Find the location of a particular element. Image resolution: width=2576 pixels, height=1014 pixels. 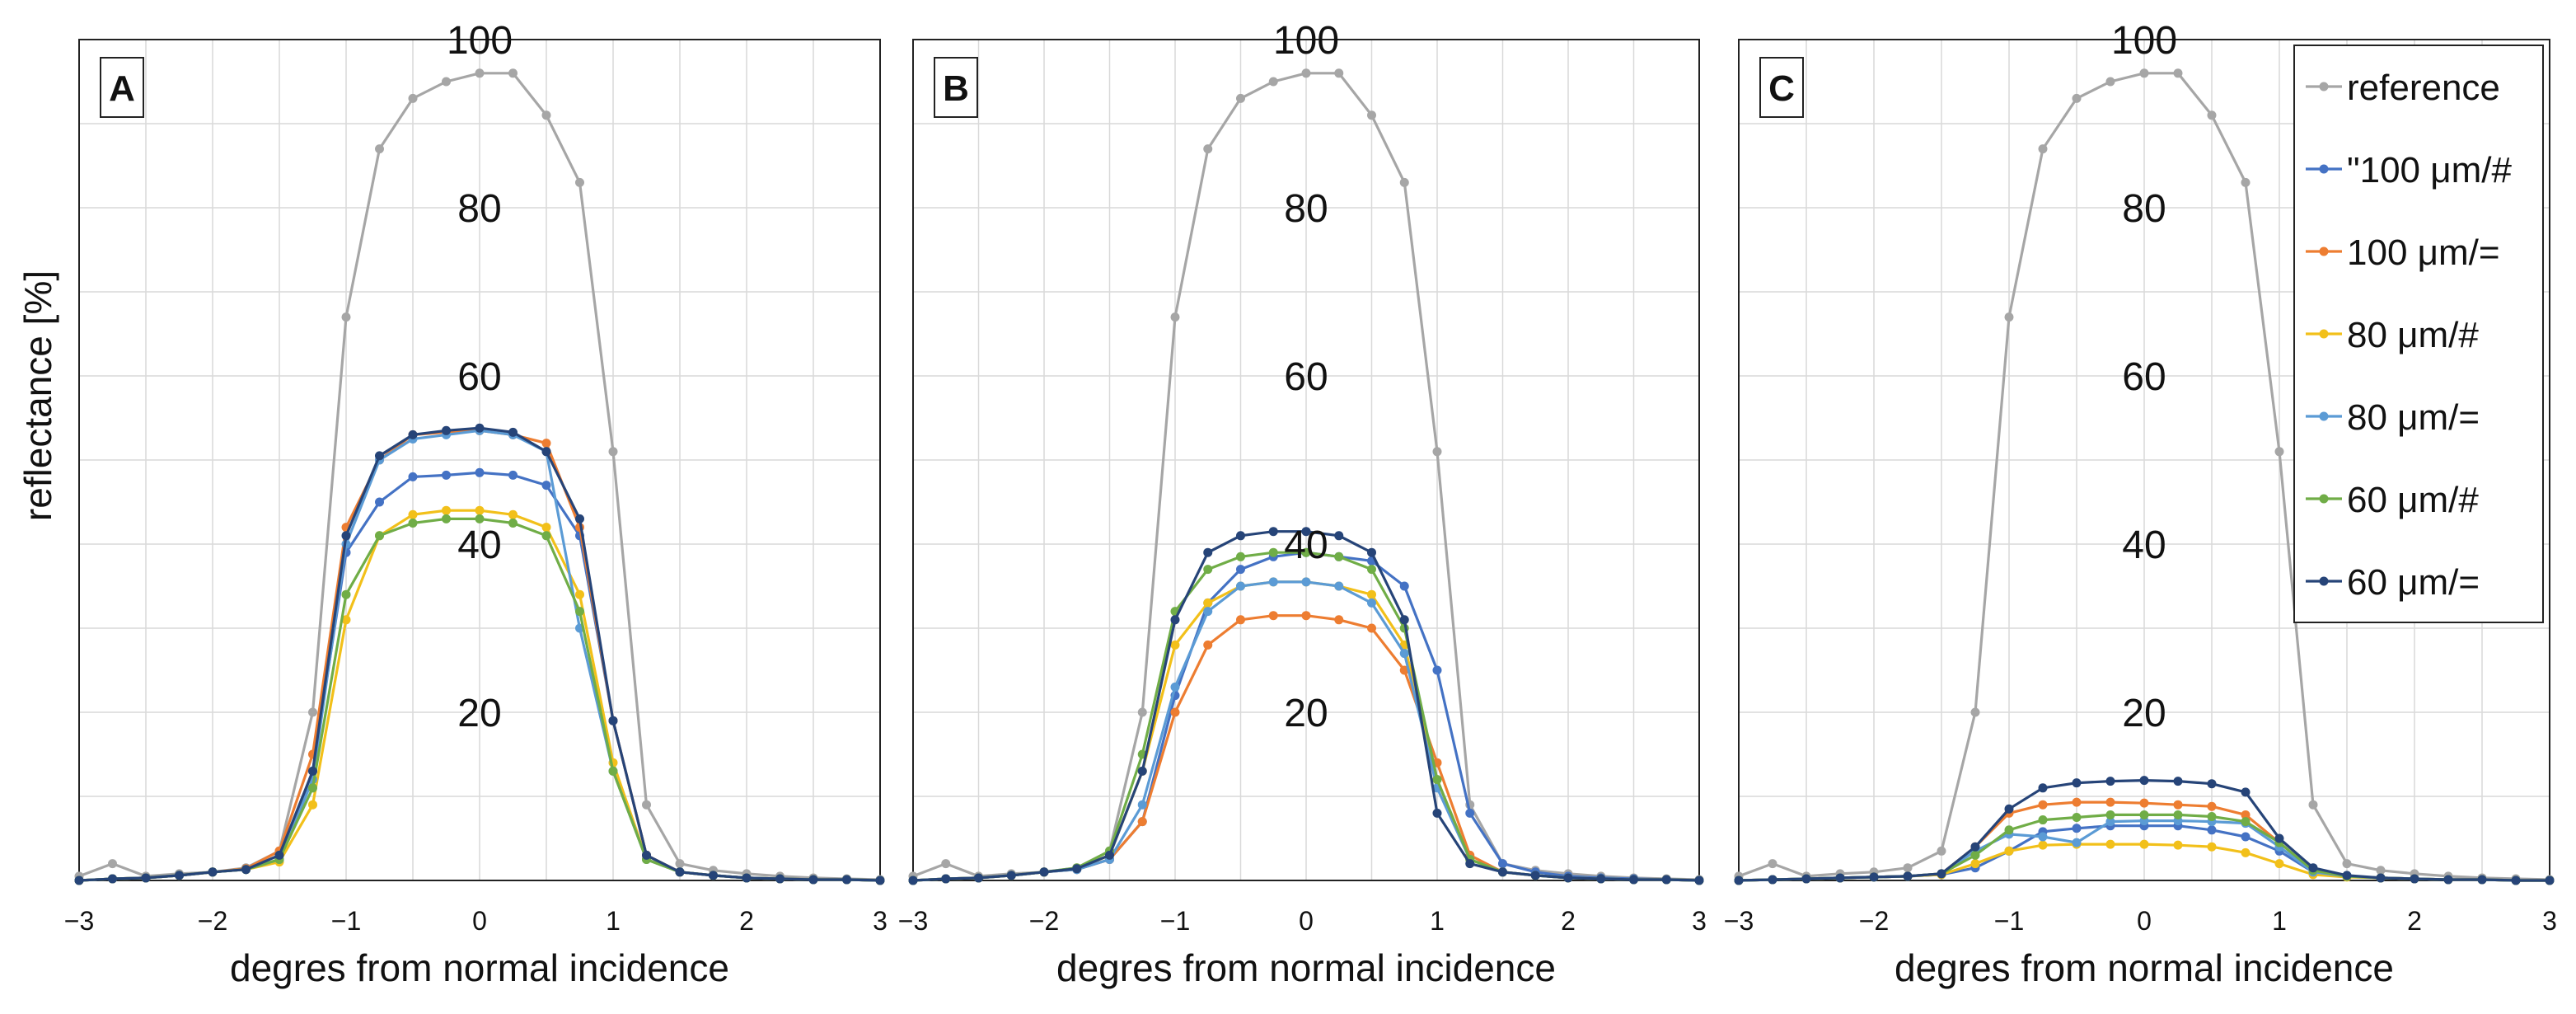

x-tick-label: −1 is located at coordinates (2009, 921).